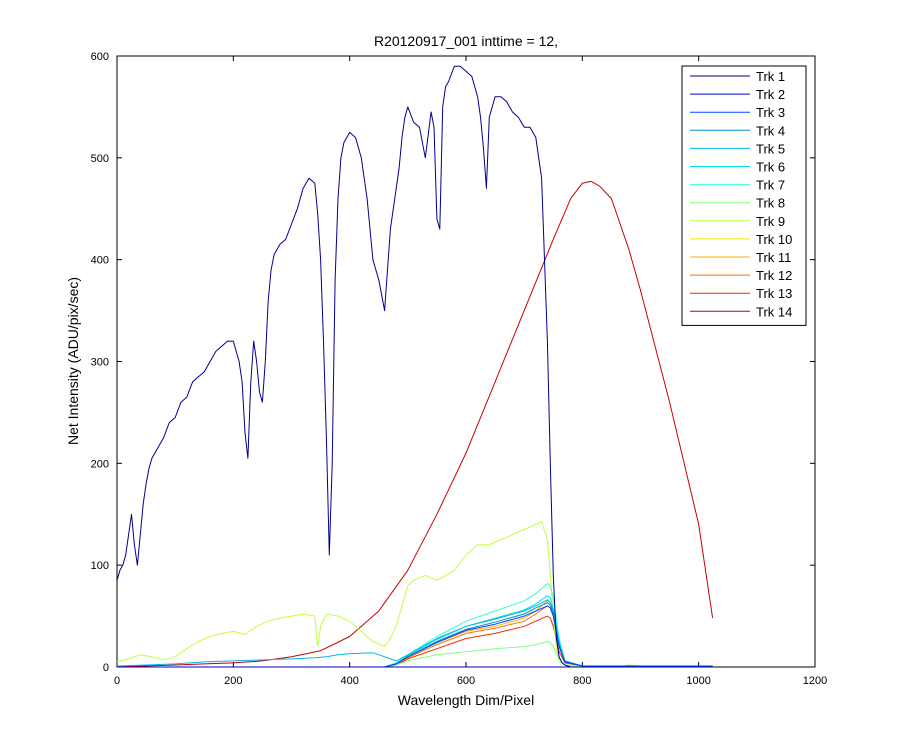 The width and height of the screenshot is (900, 755). Describe the element at coordinates (100, 261) in the screenshot. I see `y-tick-label: 400` at that location.